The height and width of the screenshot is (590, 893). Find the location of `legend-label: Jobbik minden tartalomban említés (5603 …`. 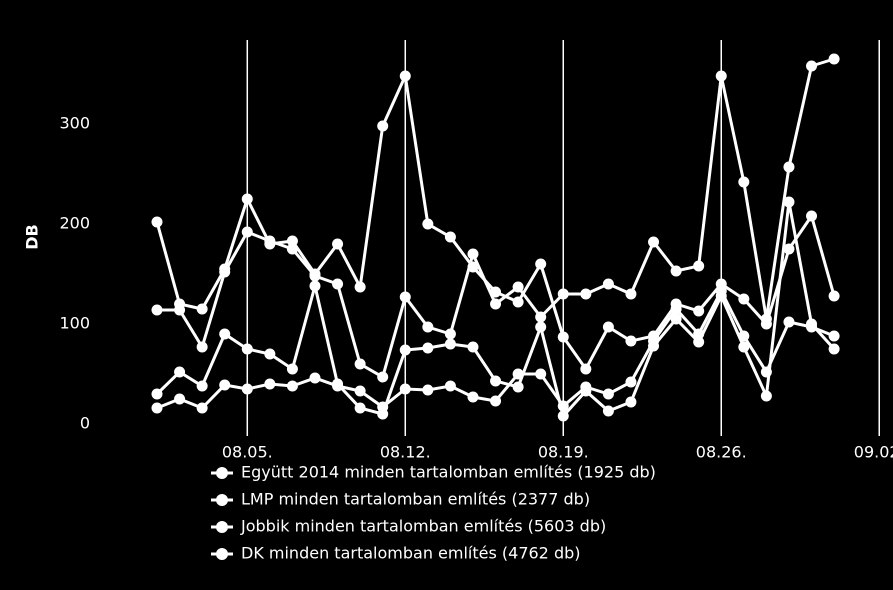

legend-label: Jobbik minden tartalomban említés (5603 … is located at coordinates (423, 526).